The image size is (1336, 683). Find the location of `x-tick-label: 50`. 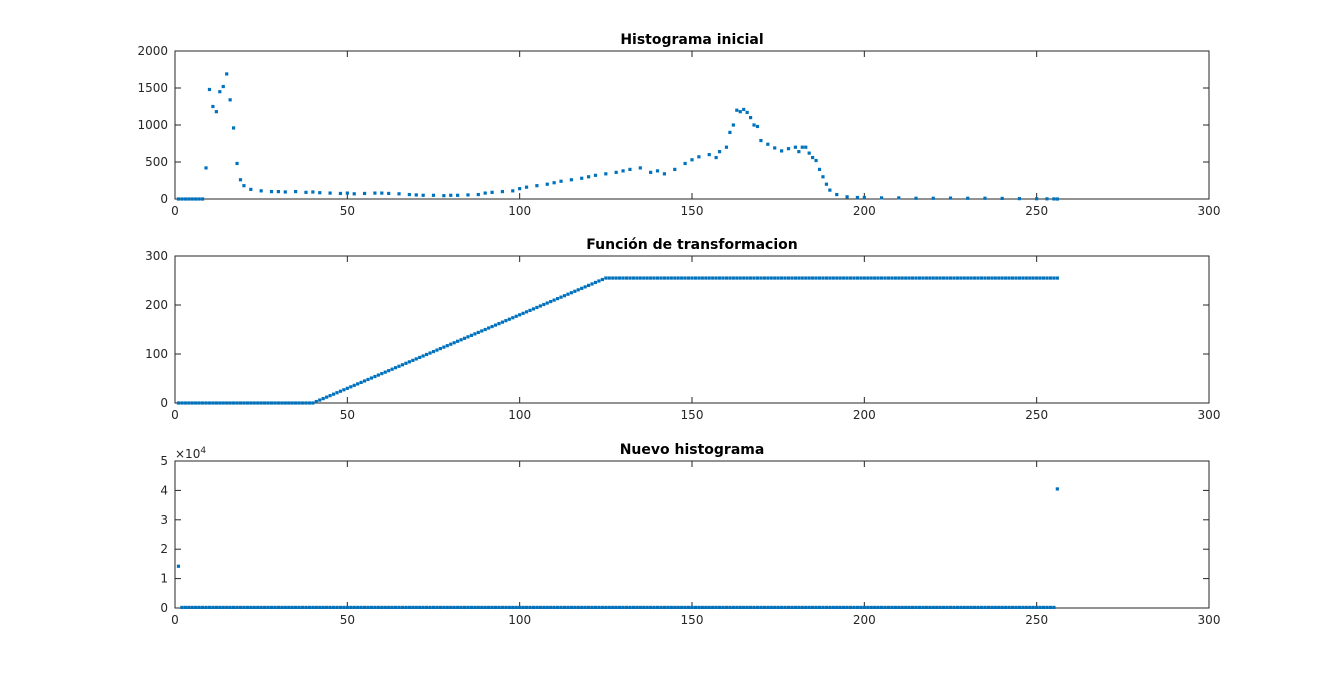

x-tick-label: 50 is located at coordinates (347, 415).